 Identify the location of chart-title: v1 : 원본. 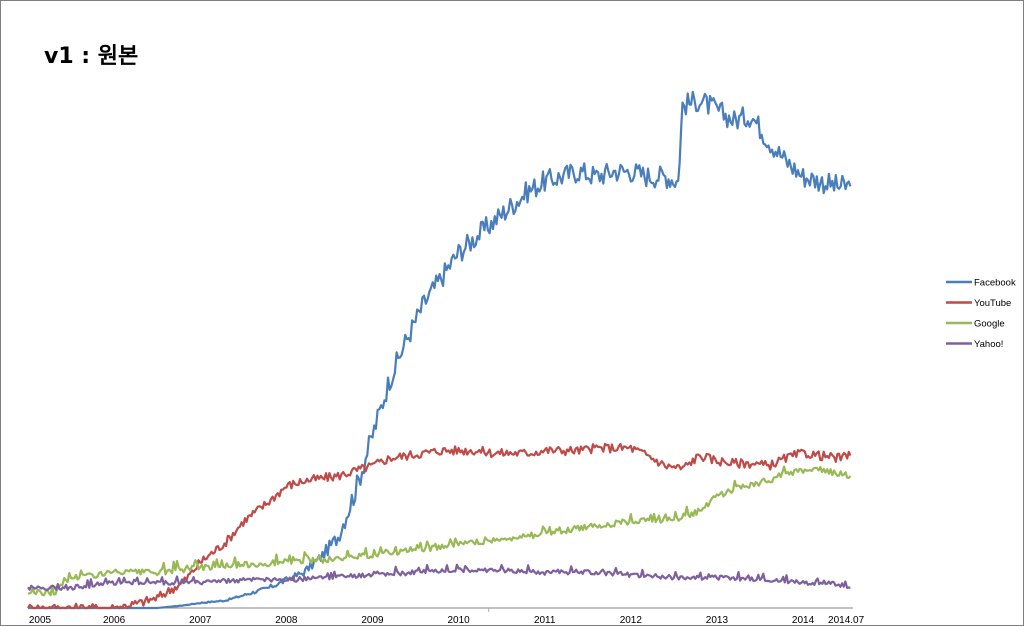
(91, 56).